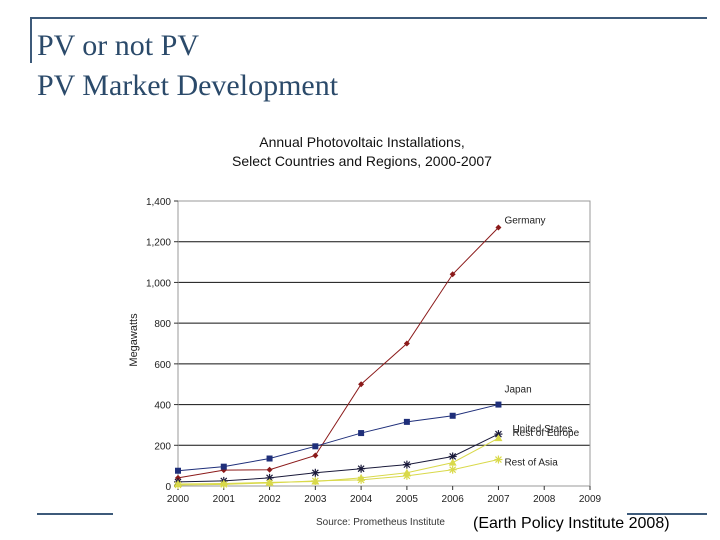 The image size is (720, 540). I want to click on series-rest-of-asia: Rest of Asia, so click(366, 472).